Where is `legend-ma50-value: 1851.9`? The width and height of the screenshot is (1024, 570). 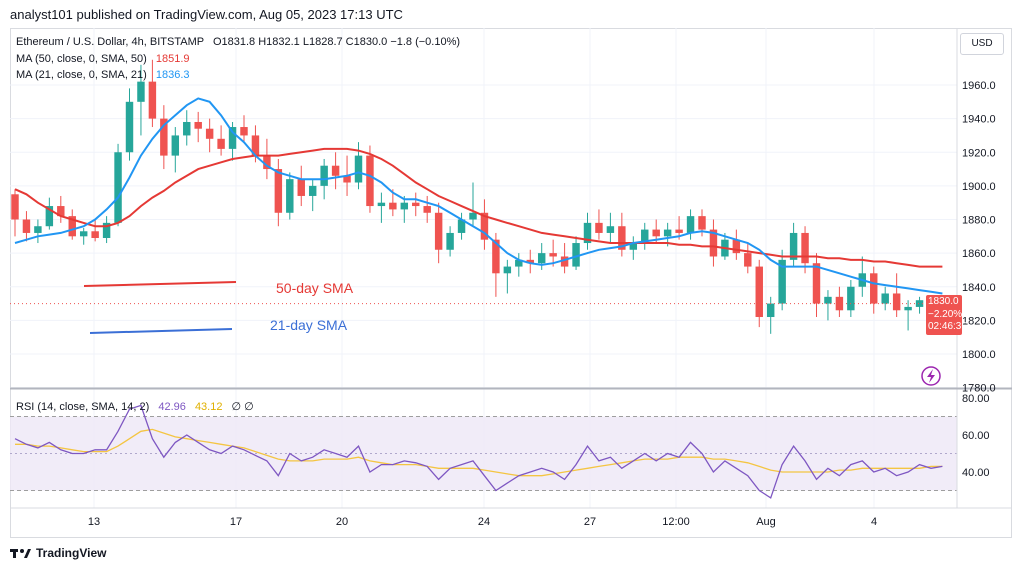
legend-ma50-value: 1851.9 is located at coordinates (172, 59).